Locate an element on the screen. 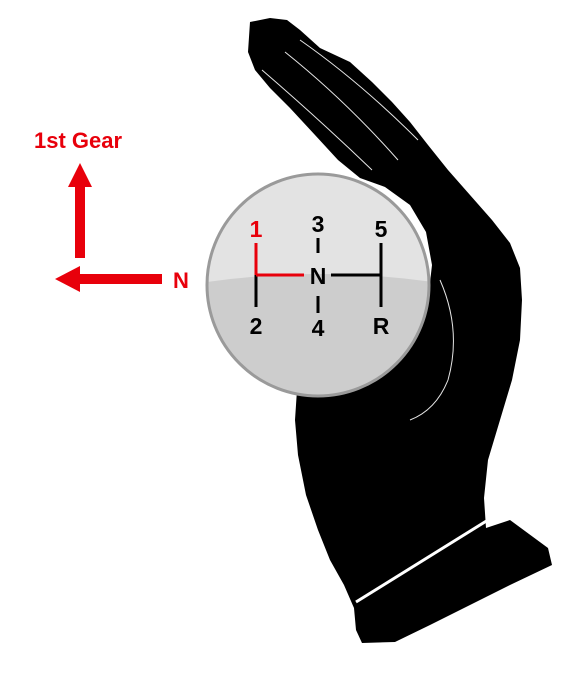  gear-labels: 1 2 3 4 5 N R is located at coordinates (320, 276).